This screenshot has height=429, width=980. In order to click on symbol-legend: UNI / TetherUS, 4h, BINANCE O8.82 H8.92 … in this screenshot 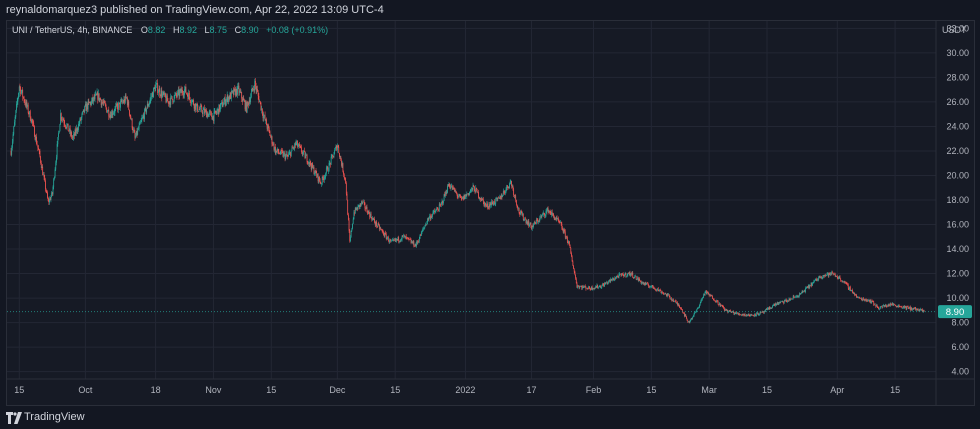, I will do `click(170, 30)`.